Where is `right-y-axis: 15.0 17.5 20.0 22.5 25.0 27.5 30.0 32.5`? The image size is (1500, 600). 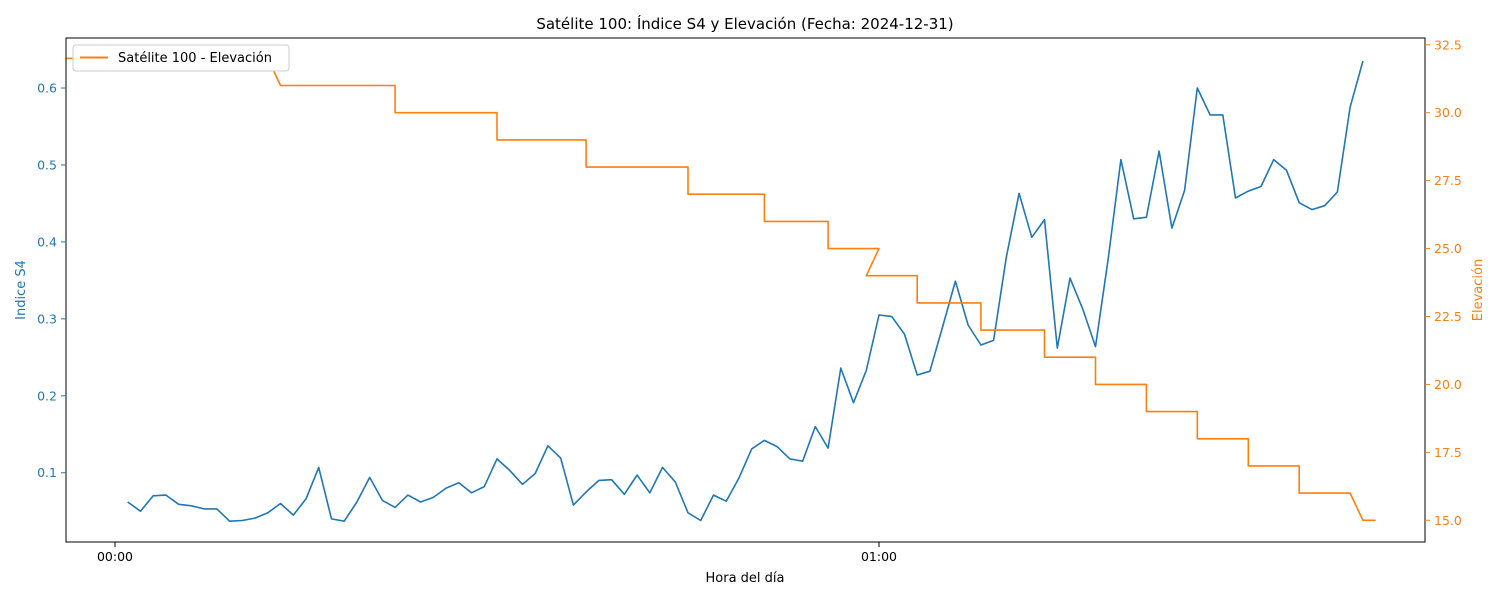 right-y-axis: 15.0 17.5 20.0 22.5 25.0 27.5 30.0 32.5 is located at coordinates (1443, 282).